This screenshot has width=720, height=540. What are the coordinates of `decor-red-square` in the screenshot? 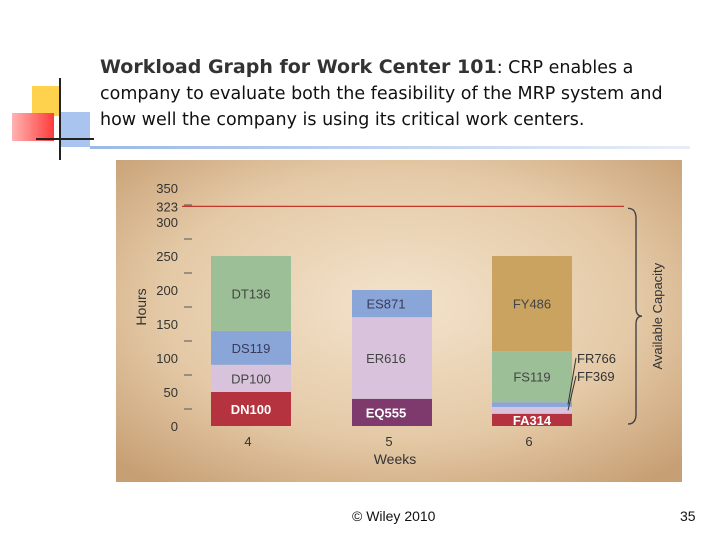 It's located at (33, 127).